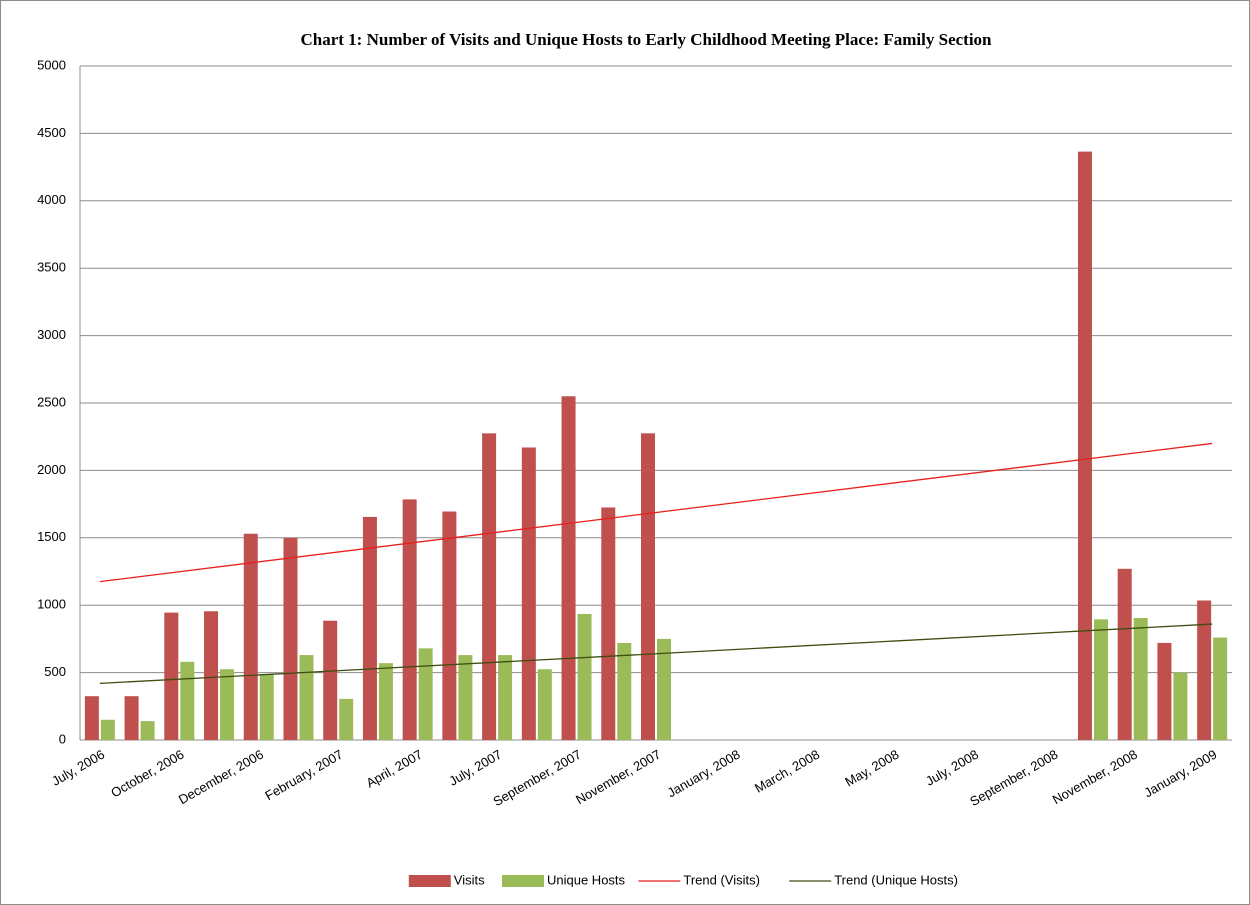 This screenshot has width=1250, height=905. I want to click on y-tick-label: 1500, so click(51, 536).